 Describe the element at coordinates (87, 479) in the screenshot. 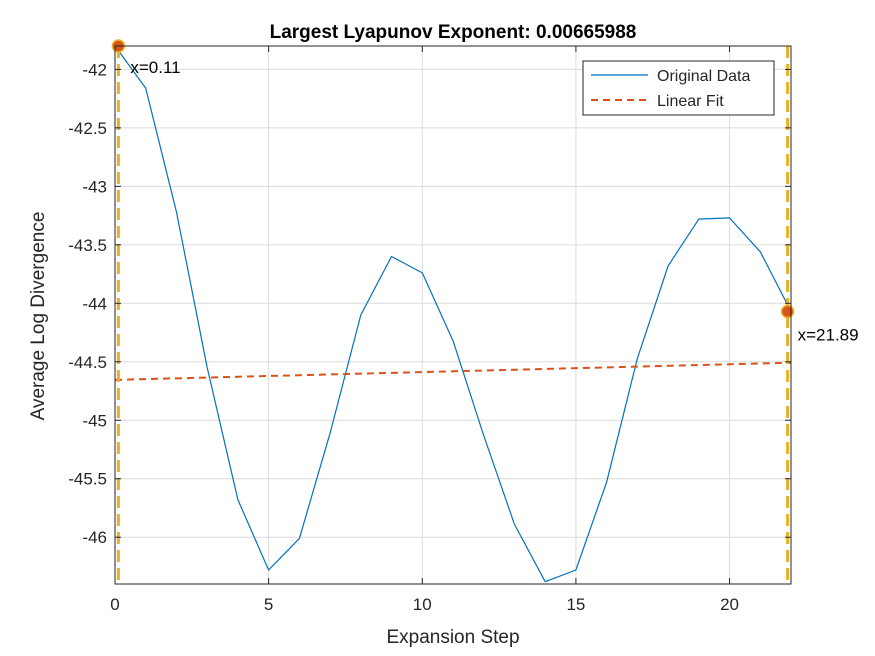

I see `y-tick-label: -45.5` at that location.